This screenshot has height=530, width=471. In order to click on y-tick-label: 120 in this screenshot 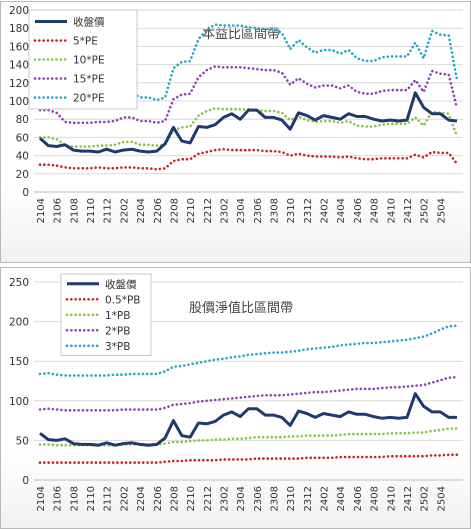, I will do `click(19, 84)`.